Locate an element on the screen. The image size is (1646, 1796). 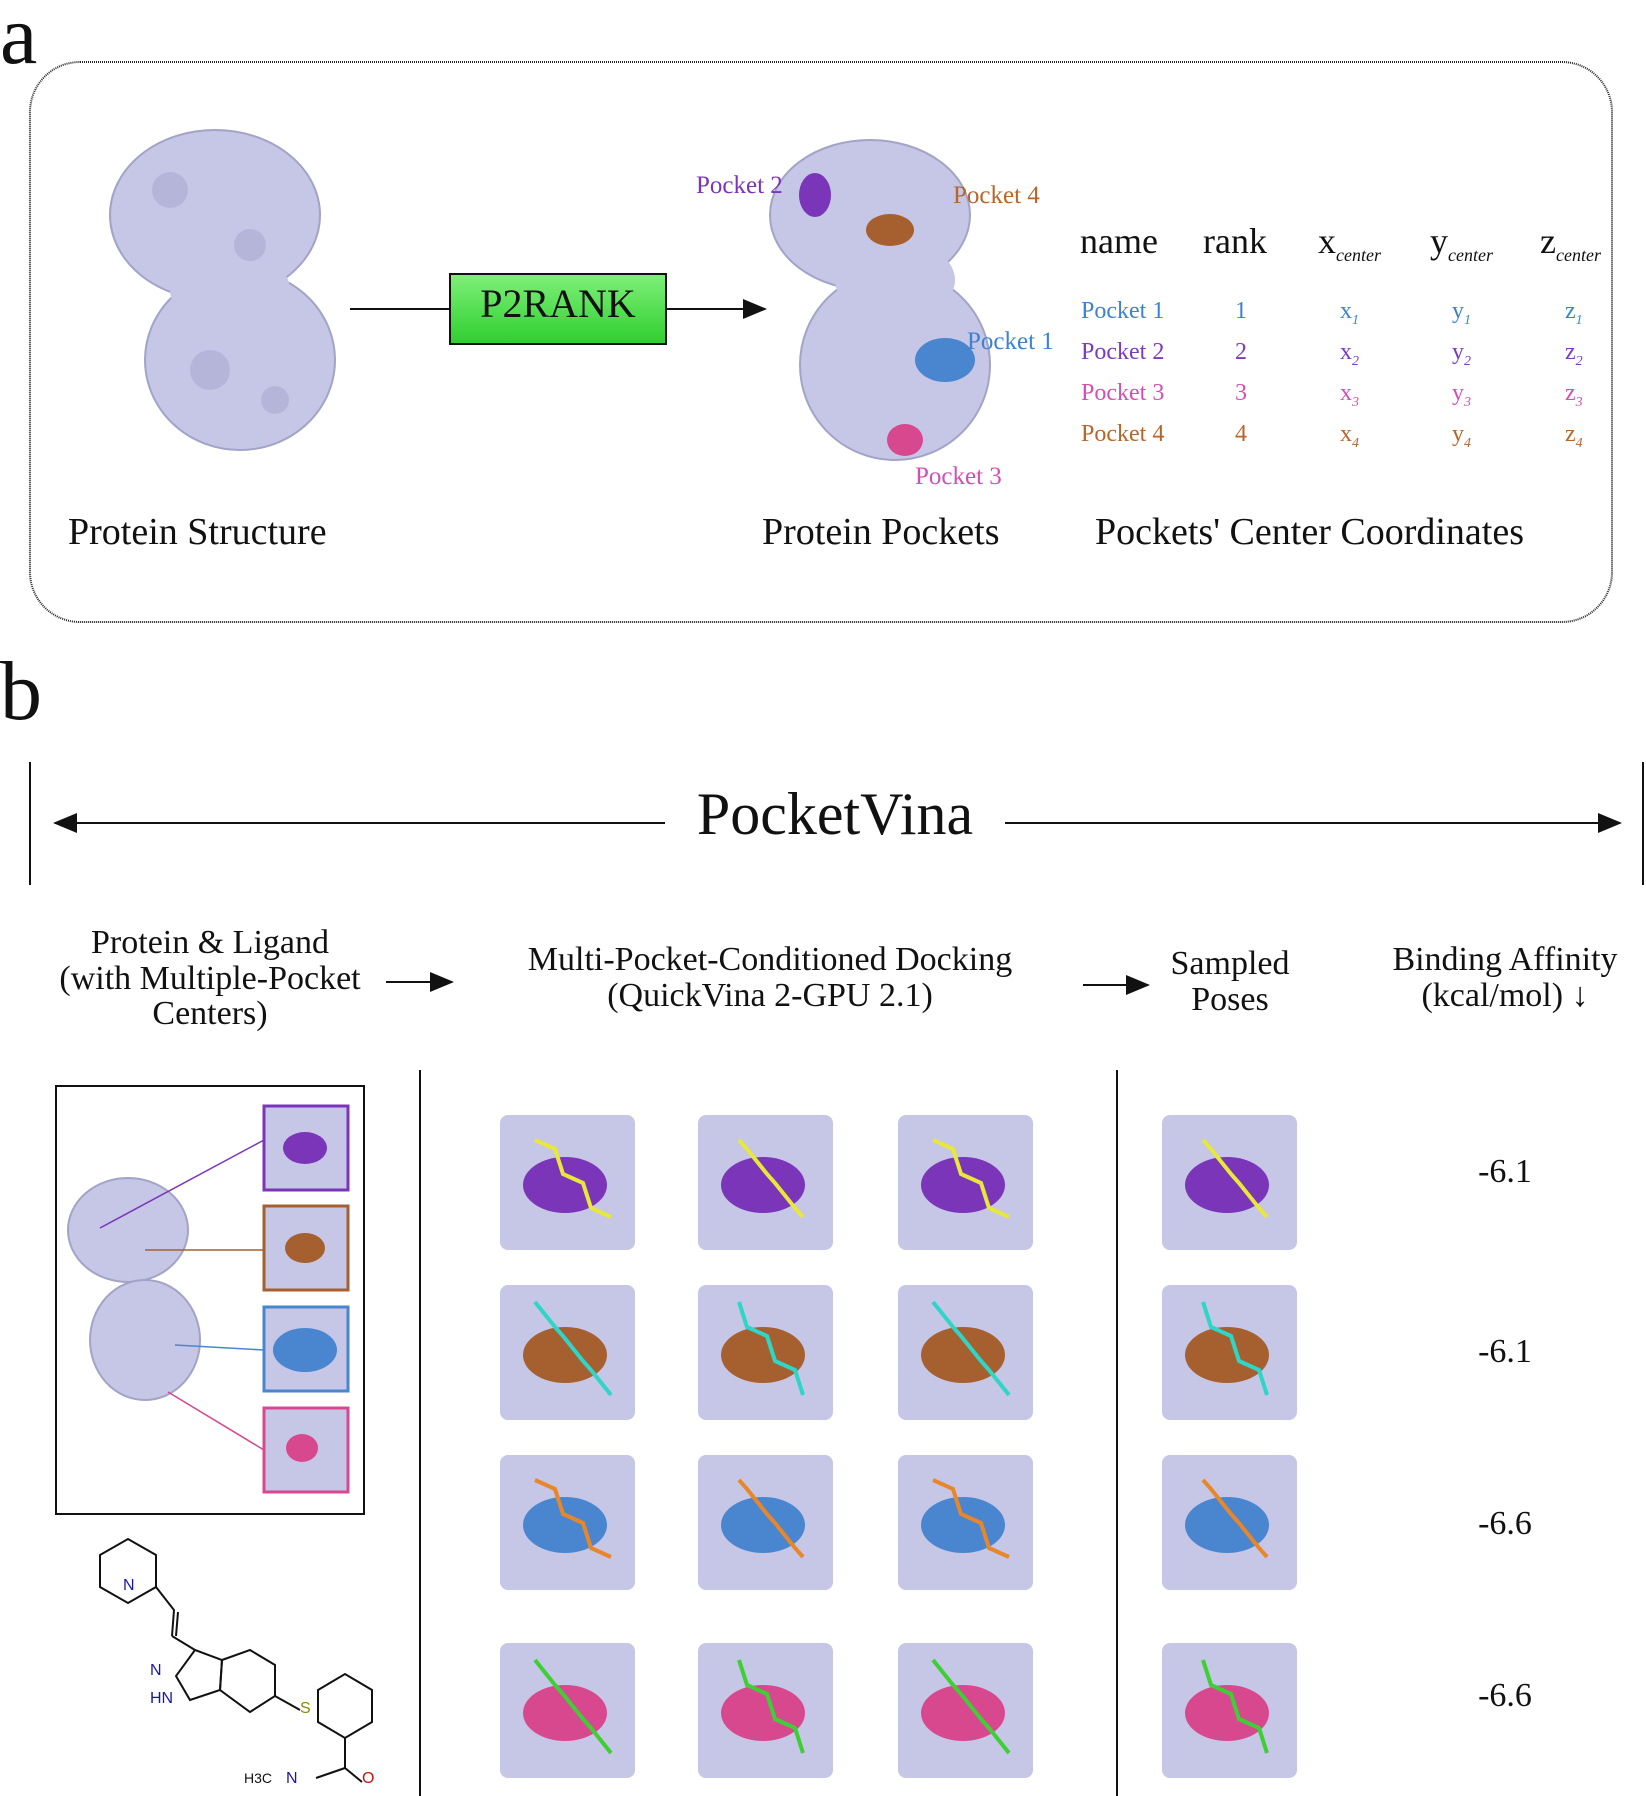
table-cell-rank: 2 is located at coordinates (1241, 352).